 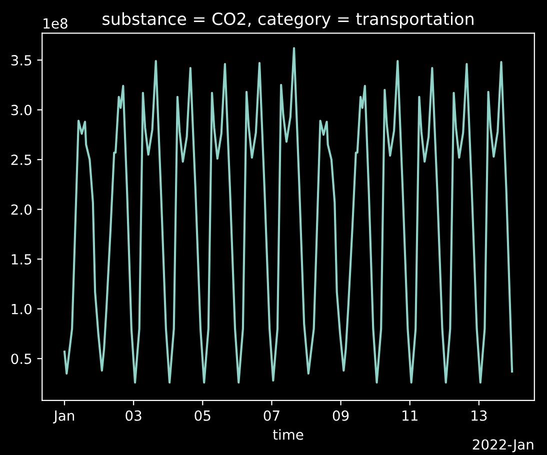 What do you see at coordinates (21, 359) in the screenshot?
I see `y-tick-label: 0.5` at bounding box center [21, 359].